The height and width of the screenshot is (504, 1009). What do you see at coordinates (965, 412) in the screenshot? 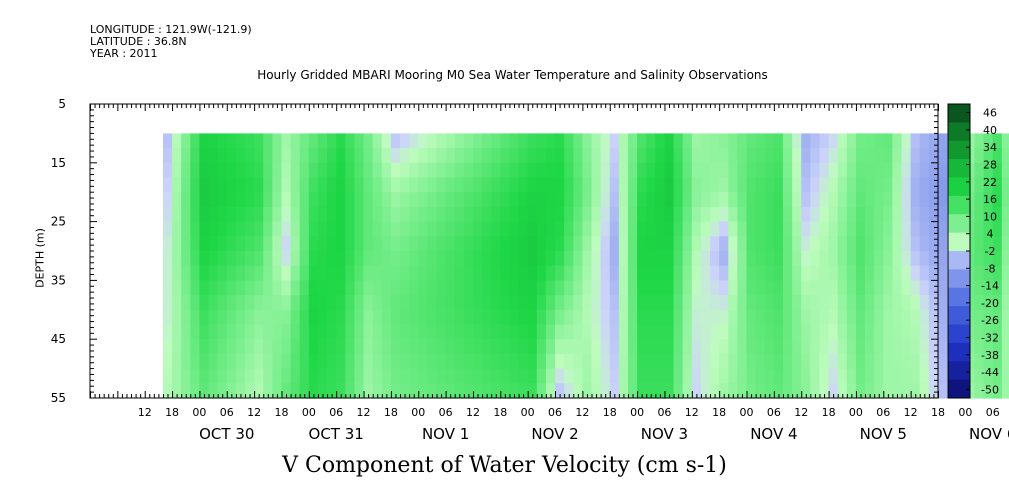
I see `x-hour-label: 00` at bounding box center [965, 412].